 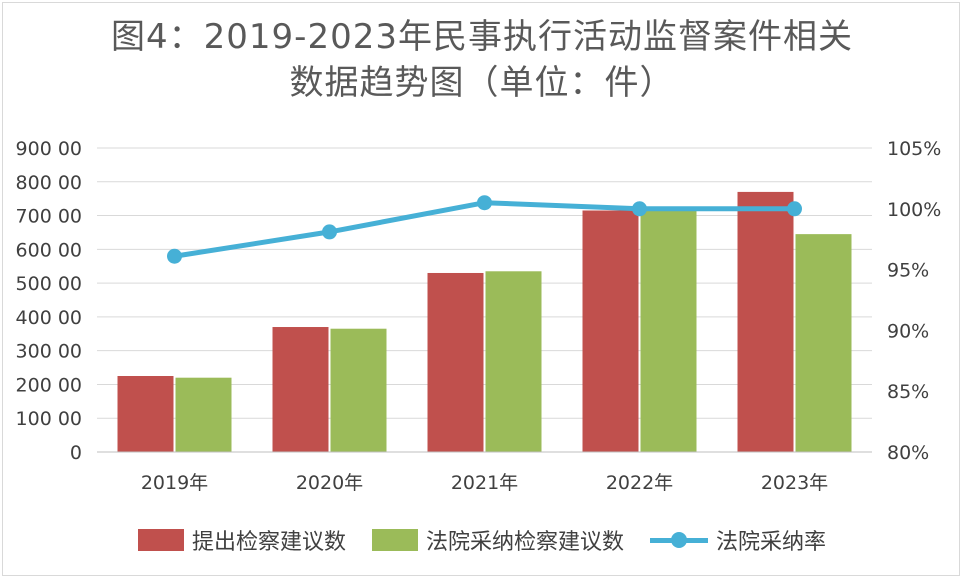 I want to click on y-left-tick-label: 500 00, so click(x=49, y=284).